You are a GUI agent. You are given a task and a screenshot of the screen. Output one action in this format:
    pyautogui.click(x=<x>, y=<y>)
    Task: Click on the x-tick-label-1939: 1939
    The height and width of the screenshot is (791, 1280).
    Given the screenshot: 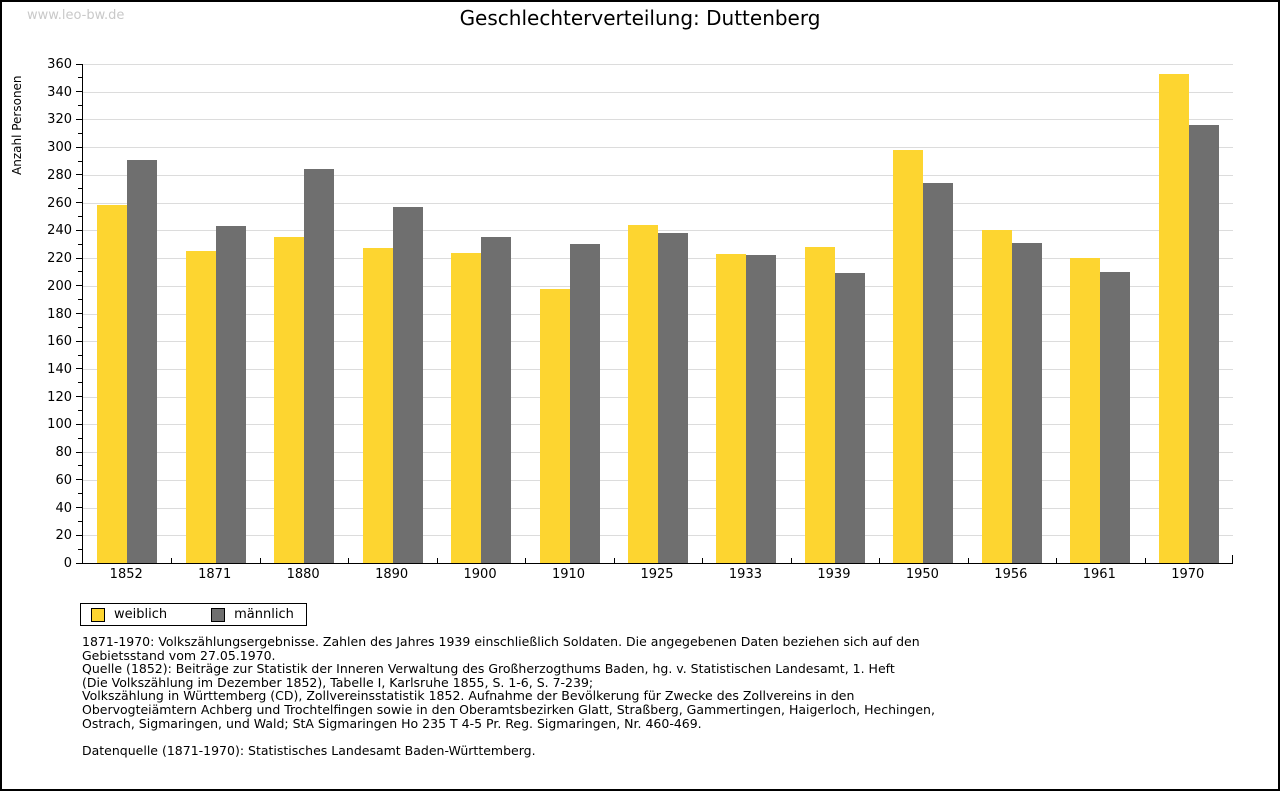 What is the action you would take?
    pyautogui.click(x=834, y=574)
    